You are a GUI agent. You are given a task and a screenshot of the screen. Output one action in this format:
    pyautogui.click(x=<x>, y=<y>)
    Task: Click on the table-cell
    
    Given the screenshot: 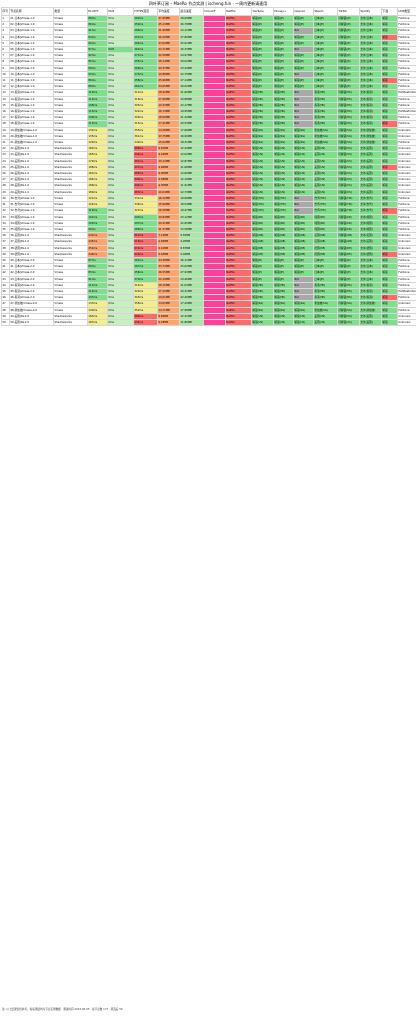 What is the action you would take?
    pyautogui.click(x=214, y=322)
    